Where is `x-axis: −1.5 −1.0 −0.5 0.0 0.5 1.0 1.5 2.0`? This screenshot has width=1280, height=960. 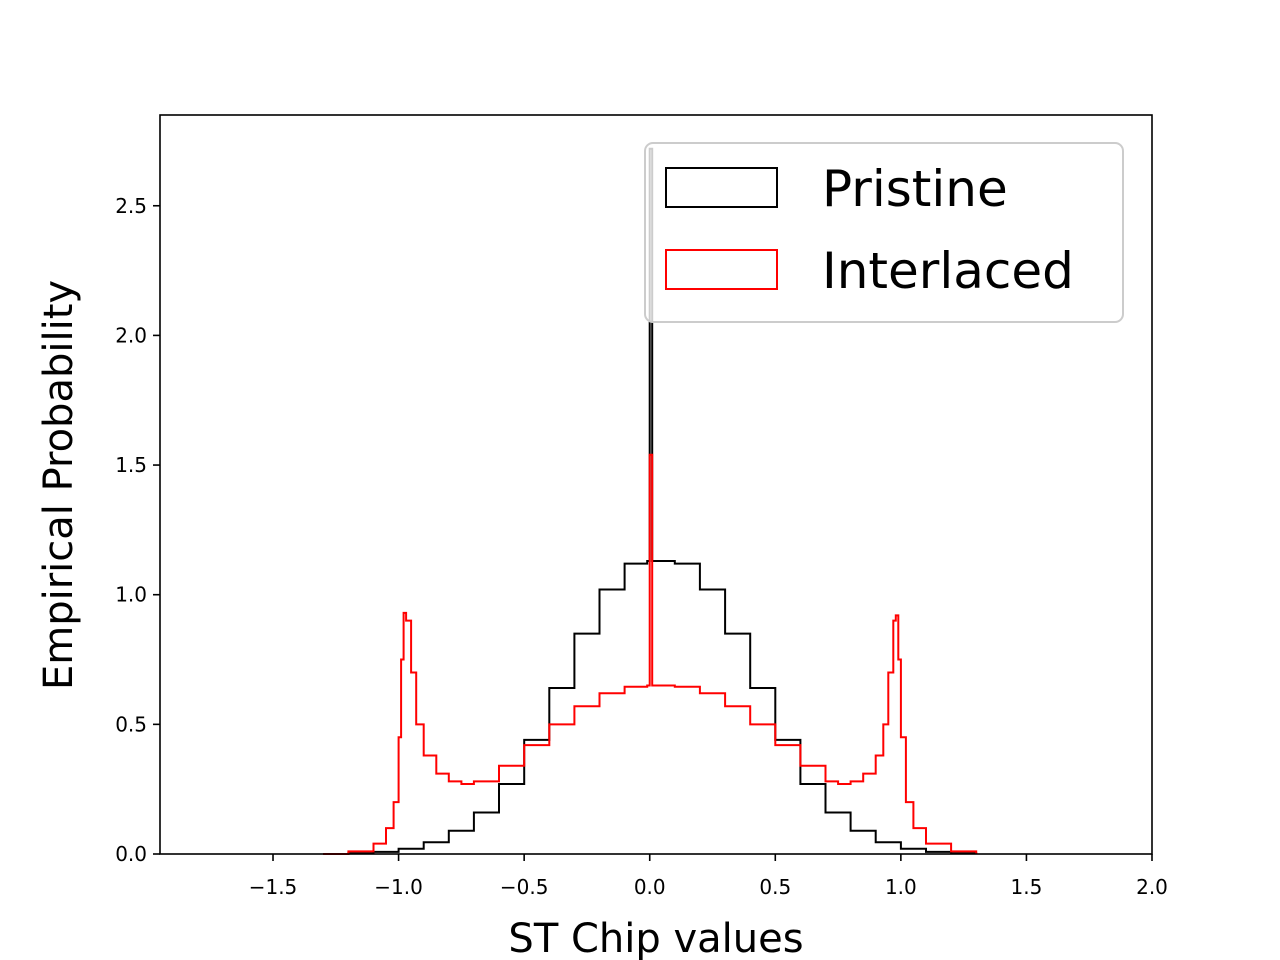
x-axis: −1.5 −1.0 −0.5 0.0 0.5 1.0 1.5 2.0 is located at coordinates (708, 876).